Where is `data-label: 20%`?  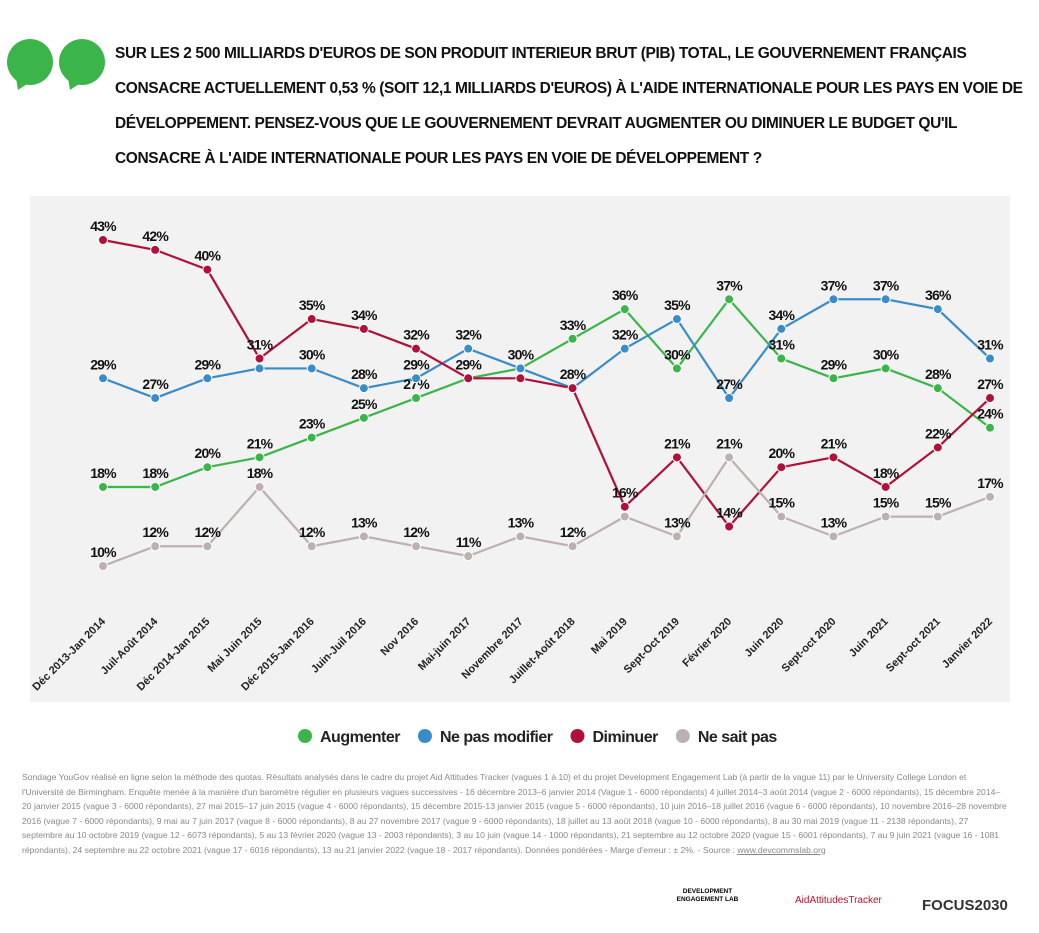 data-label: 20% is located at coordinates (208, 453).